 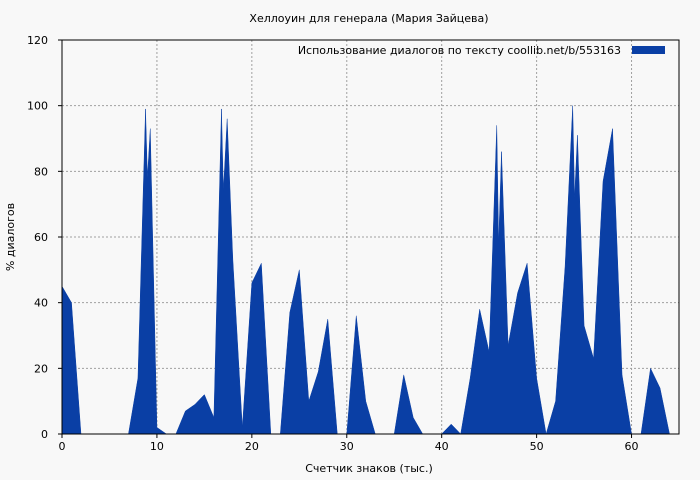 What do you see at coordinates (442, 446) in the screenshot?
I see `x-tick-label: 40` at bounding box center [442, 446].